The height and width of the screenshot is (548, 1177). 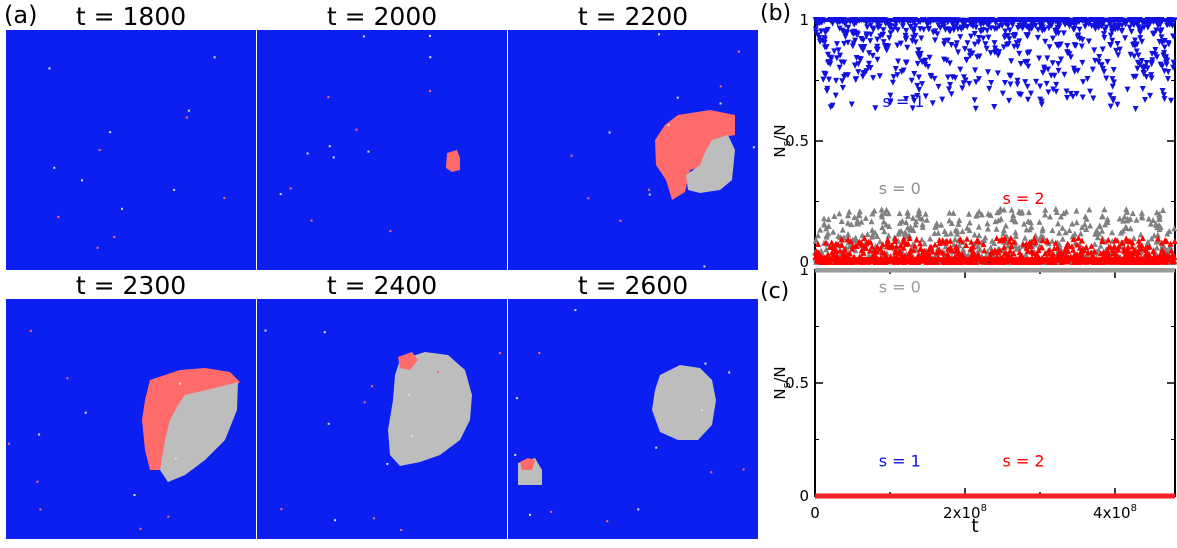 What do you see at coordinates (995, 383) in the screenshot?
I see `plot-frame` at bounding box center [995, 383].